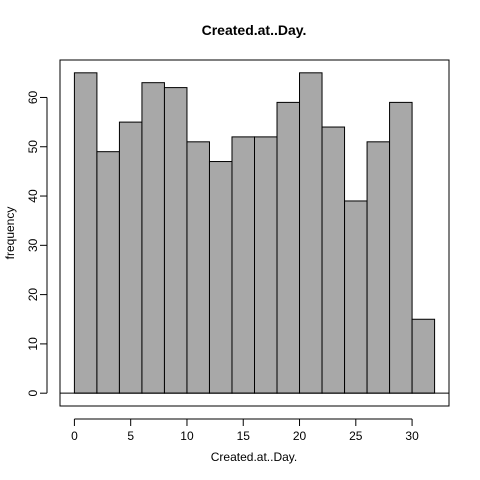 The height and width of the screenshot is (480, 480). I want to click on y-axis: 0 10 20 30 40 50 60, so click(37, 243).